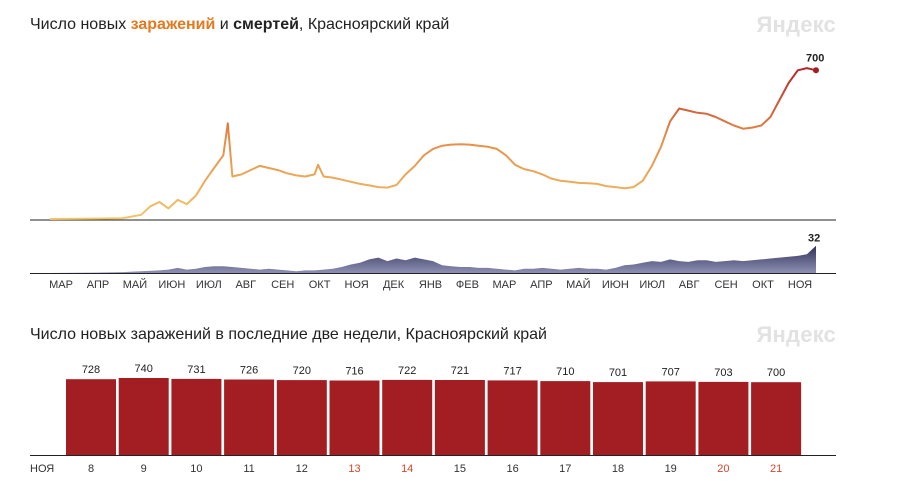  Describe the element at coordinates (354, 372) in the screenshot. I see `bar-value-label: 716` at that location.